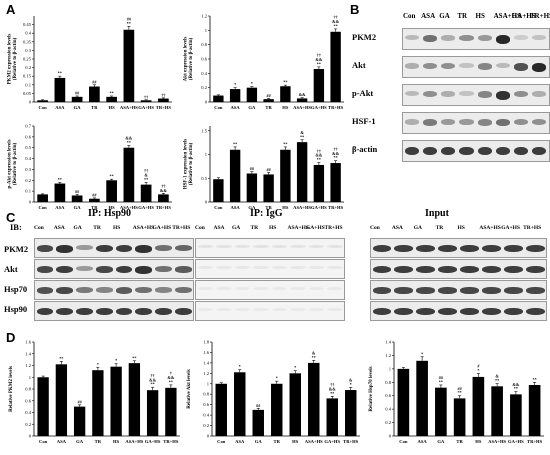 The image size is (550, 455). Describe the element at coordinates (43, 207) in the screenshot. I see `category-label: Con` at that location.